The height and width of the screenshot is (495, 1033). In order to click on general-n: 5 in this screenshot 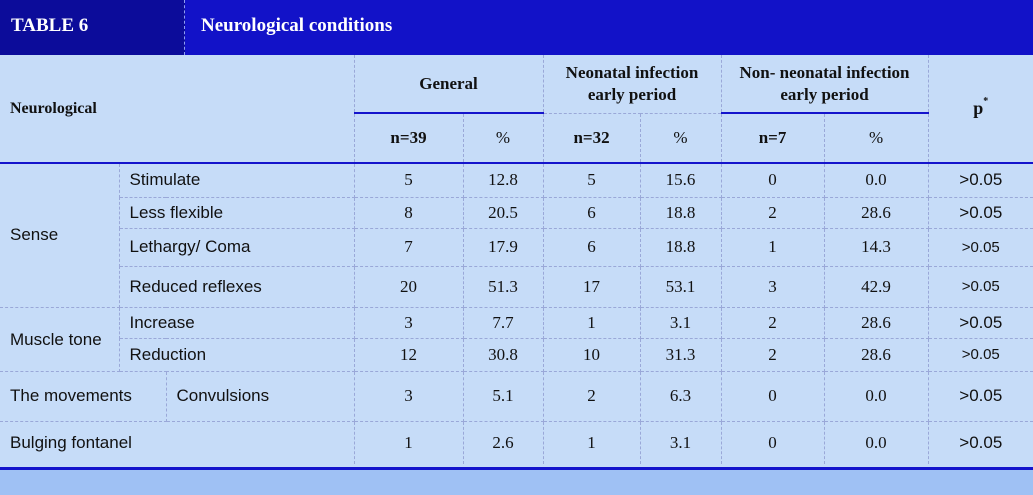, I will do `click(409, 180)`.